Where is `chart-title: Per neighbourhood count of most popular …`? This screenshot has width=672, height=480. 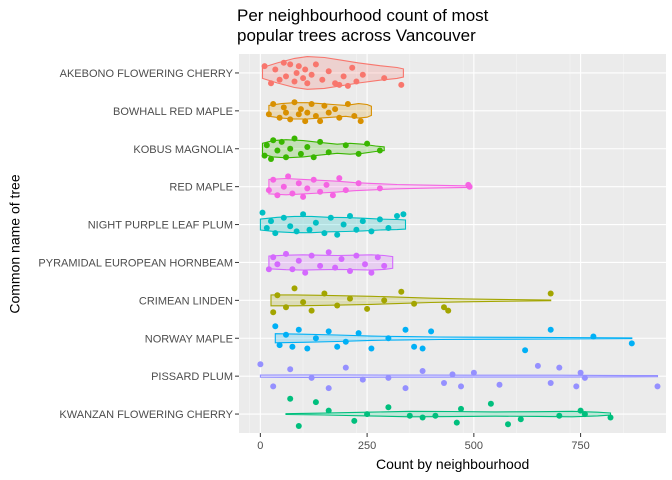 chart-title: Per neighbourhood count of most popular … is located at coordinates (362, 26).